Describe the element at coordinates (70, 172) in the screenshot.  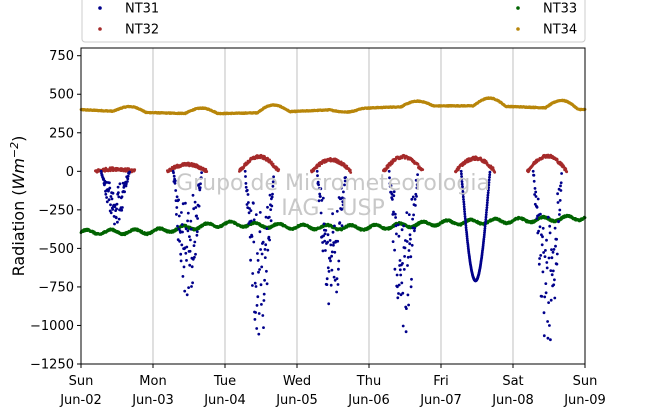
I see `y-tick-label: 0` at that location.